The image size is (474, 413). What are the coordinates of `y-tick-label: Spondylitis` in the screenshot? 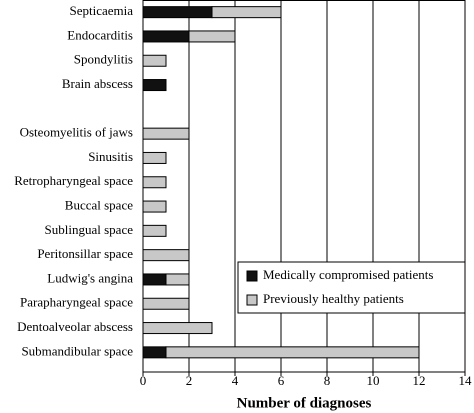 It's located at (103, 59).